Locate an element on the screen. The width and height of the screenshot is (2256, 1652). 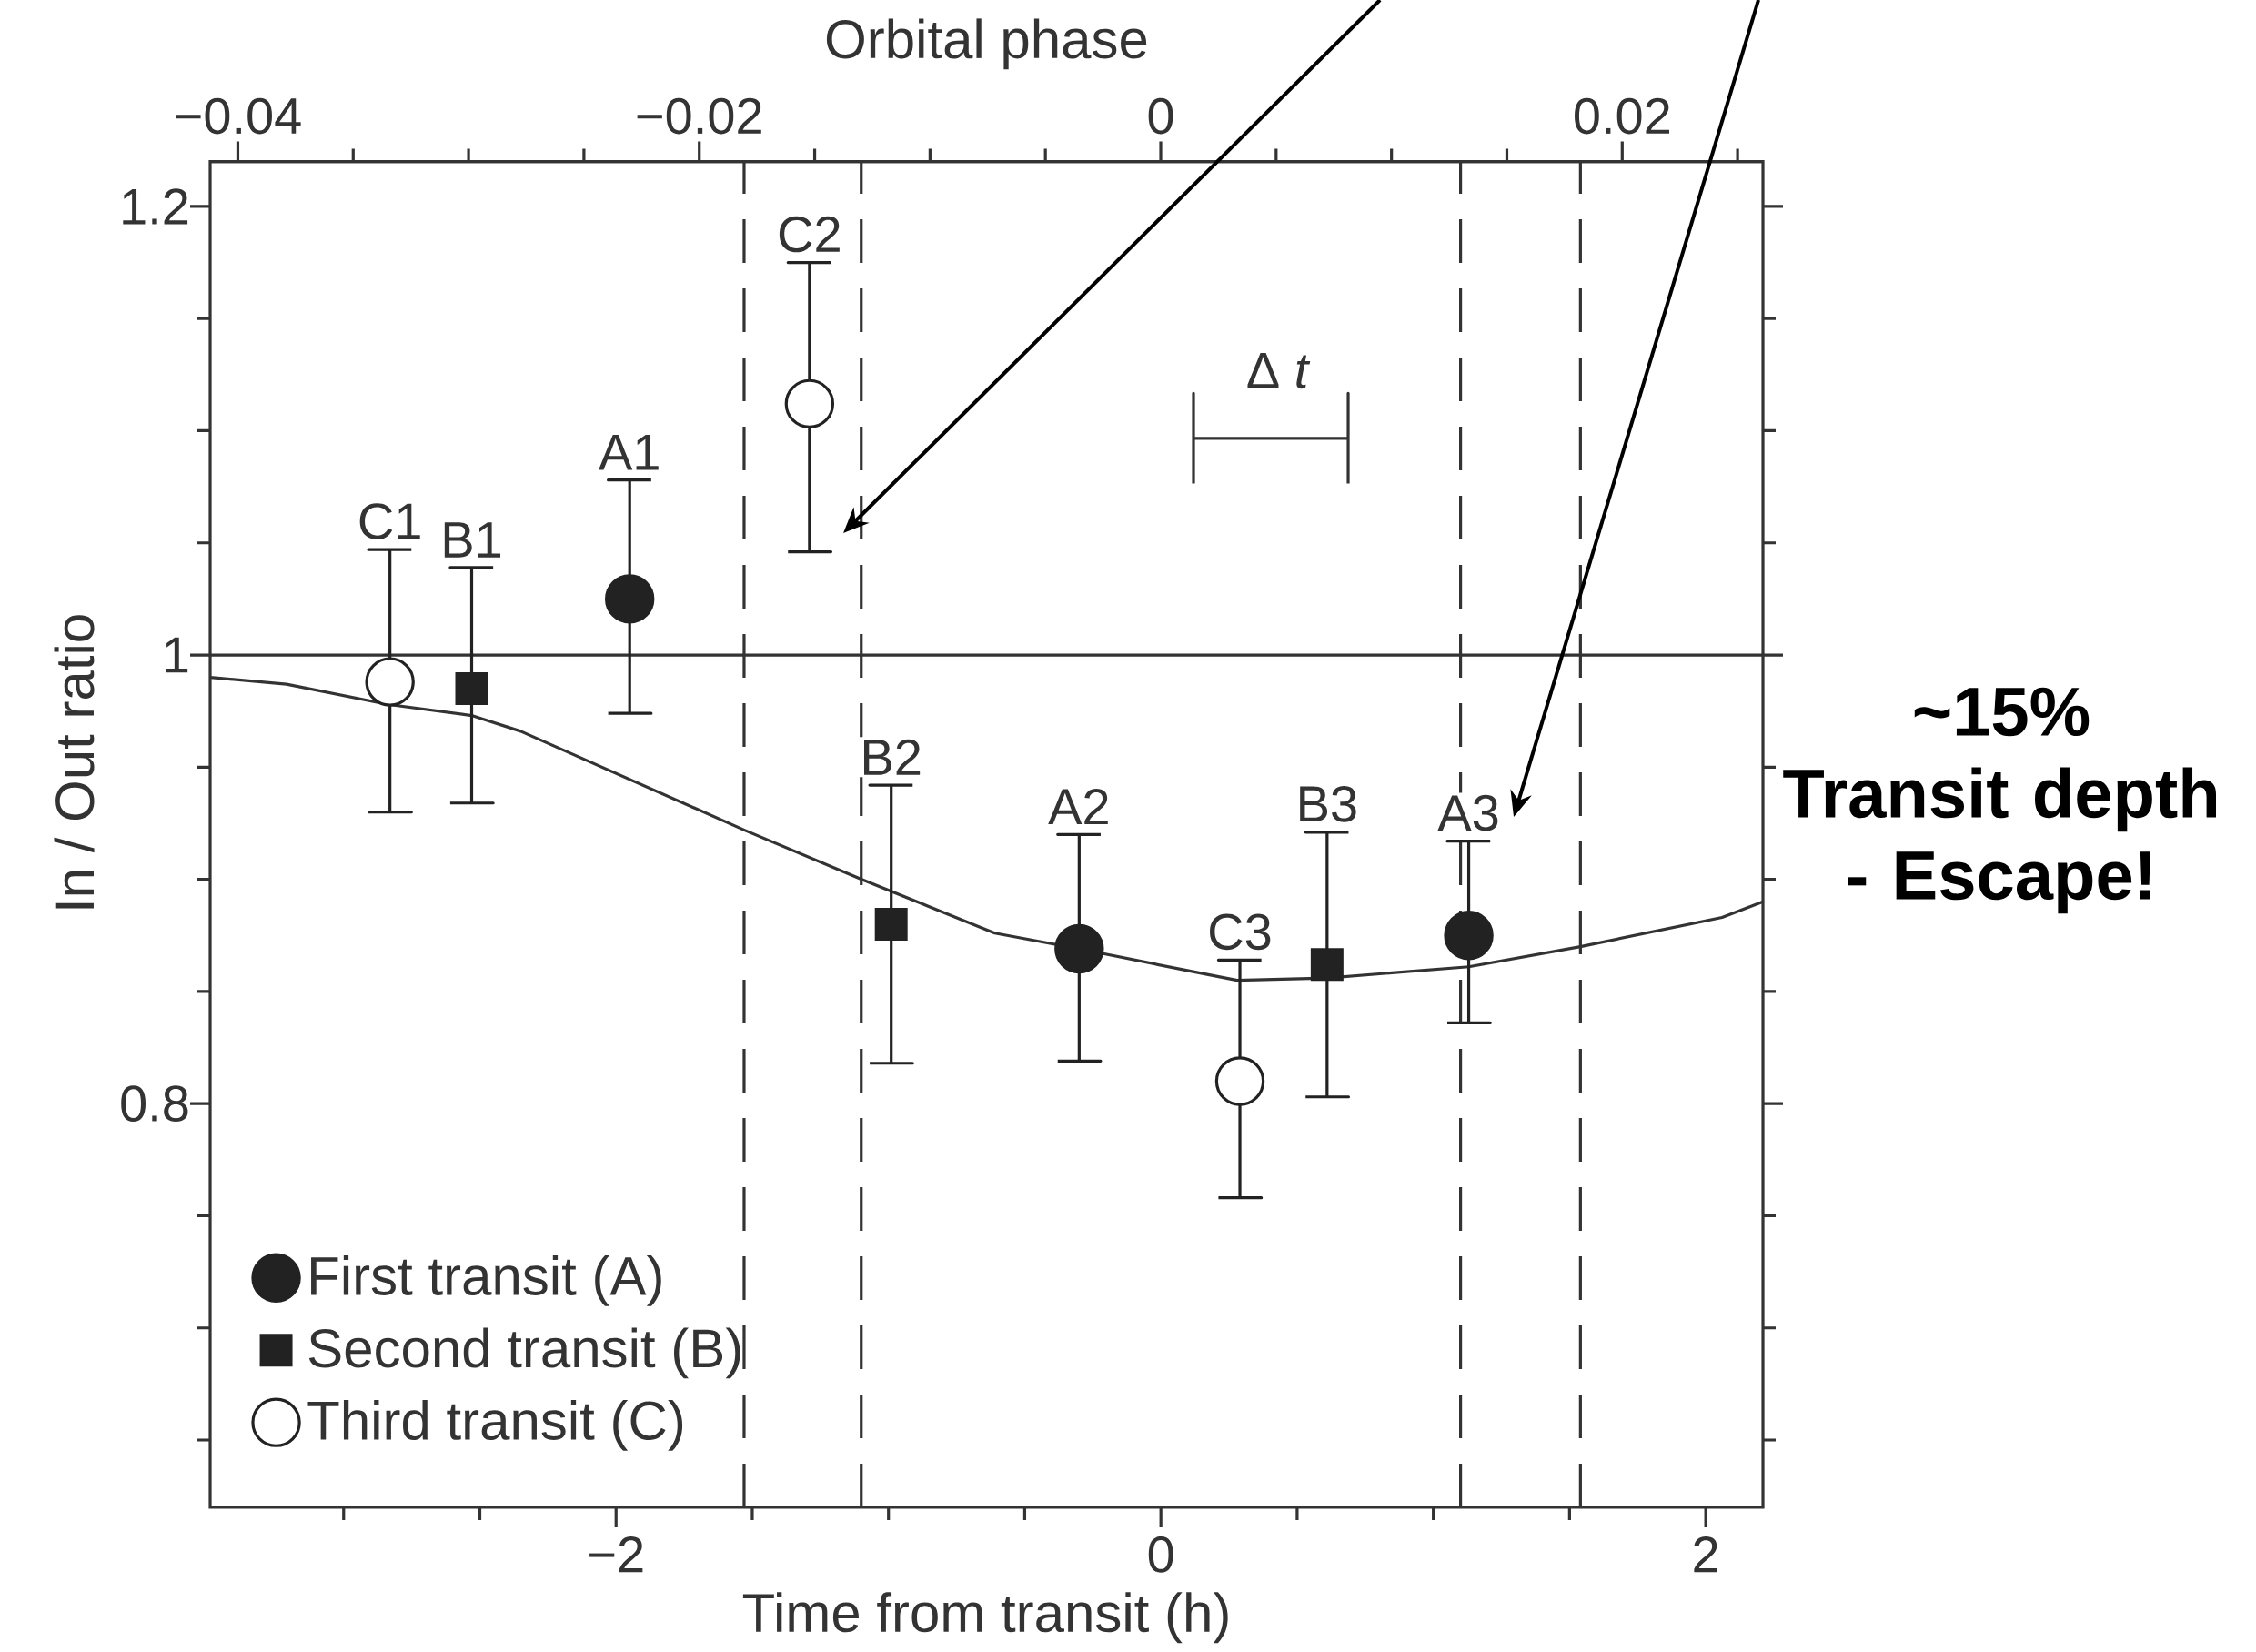
legend-label: First transit (A) is located at coordinates (486, 1280).